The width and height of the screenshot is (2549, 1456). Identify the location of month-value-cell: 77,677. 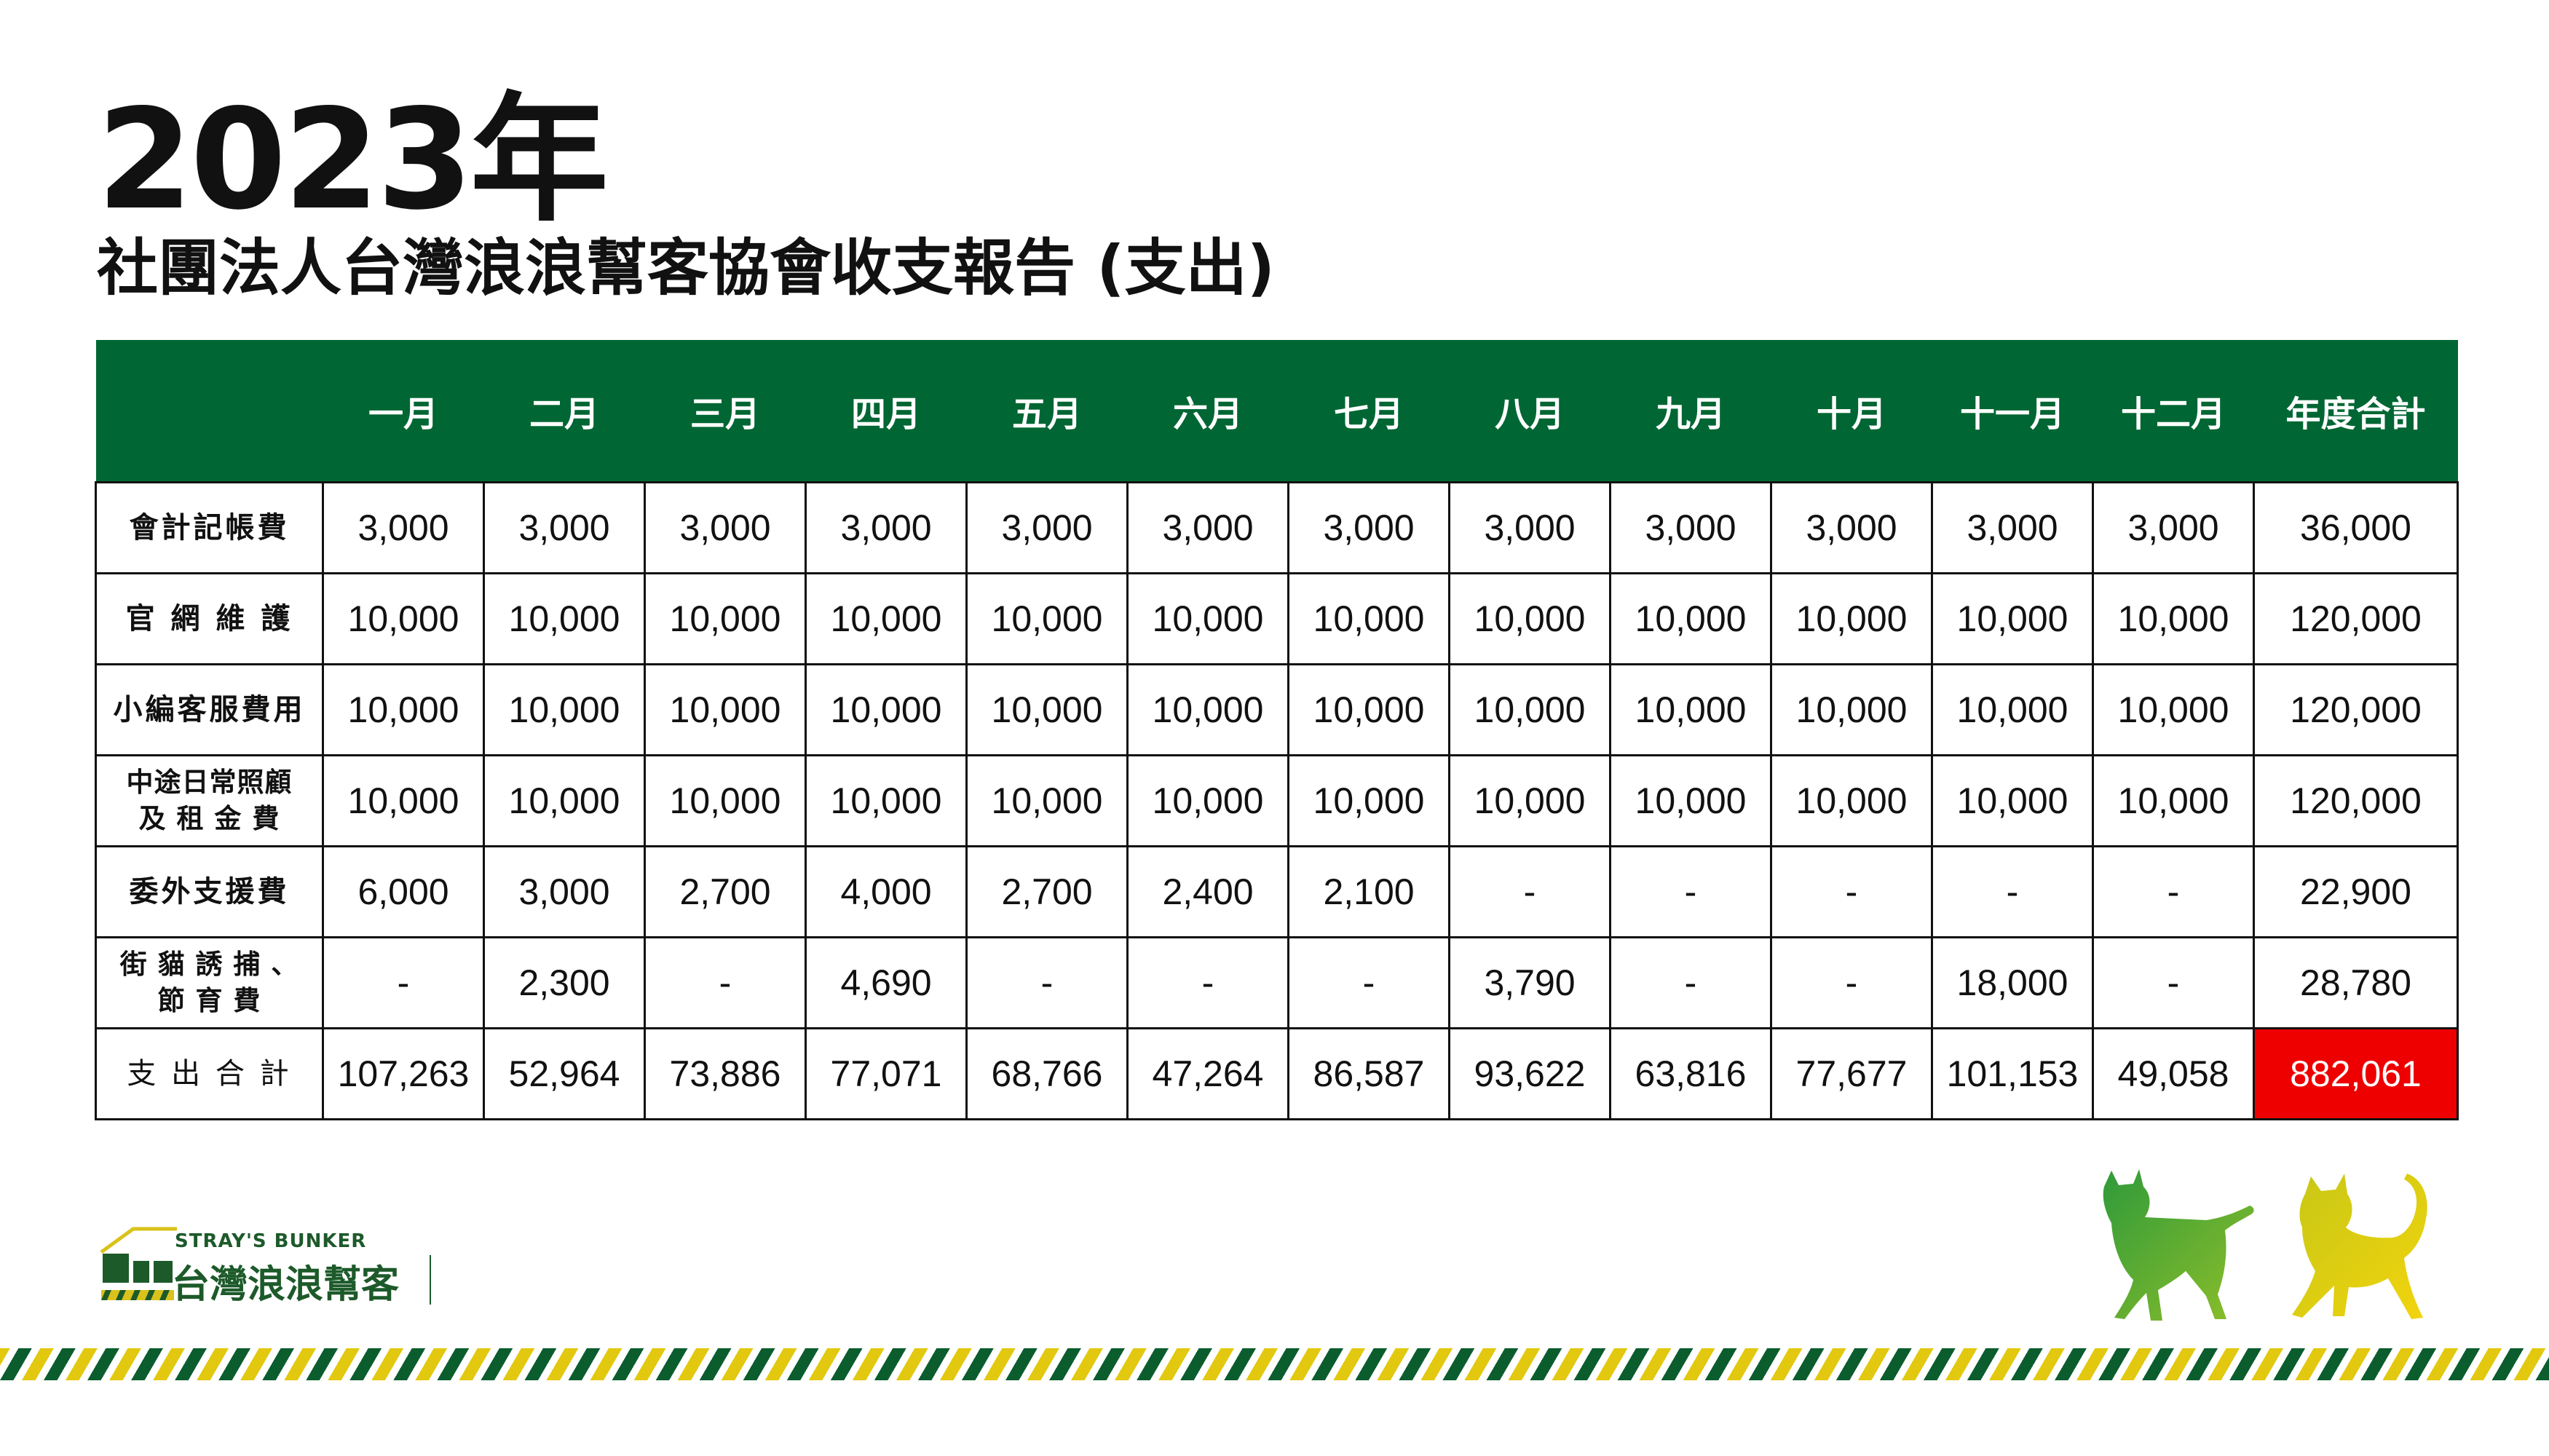
(1852, 1073).